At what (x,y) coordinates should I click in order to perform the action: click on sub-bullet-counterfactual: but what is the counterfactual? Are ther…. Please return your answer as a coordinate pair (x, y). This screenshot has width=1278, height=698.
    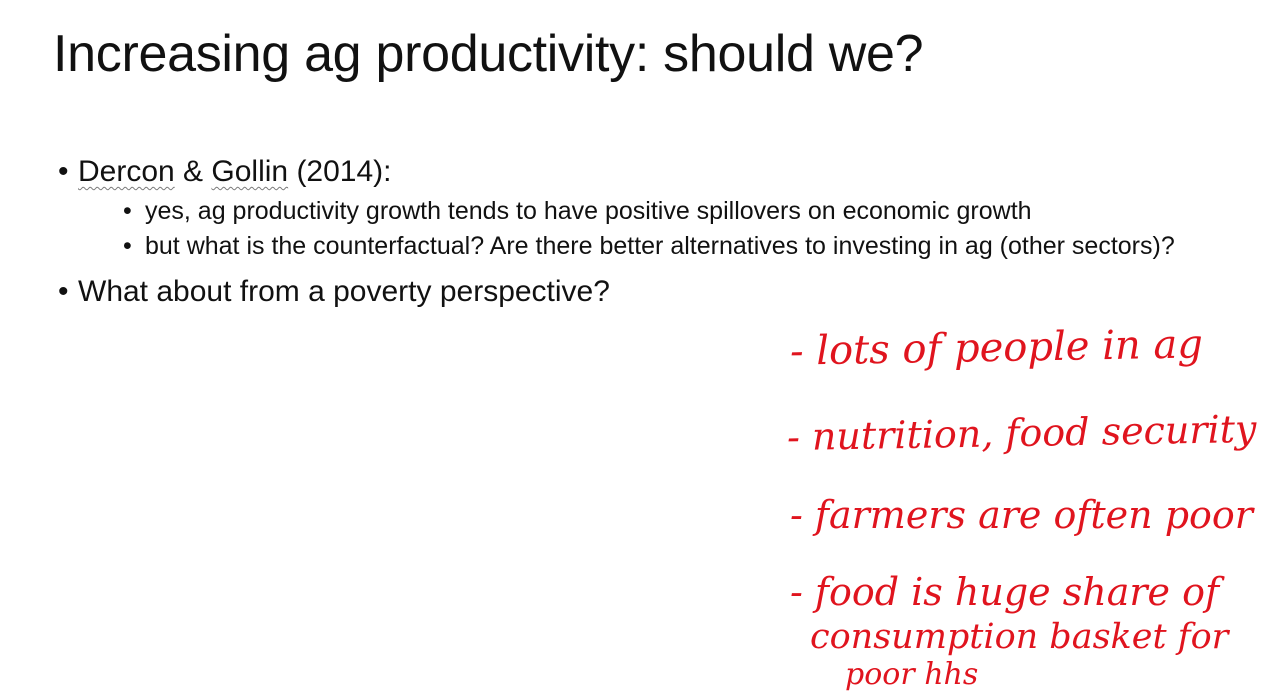
    Looking at the image, I should click on (684, 246).